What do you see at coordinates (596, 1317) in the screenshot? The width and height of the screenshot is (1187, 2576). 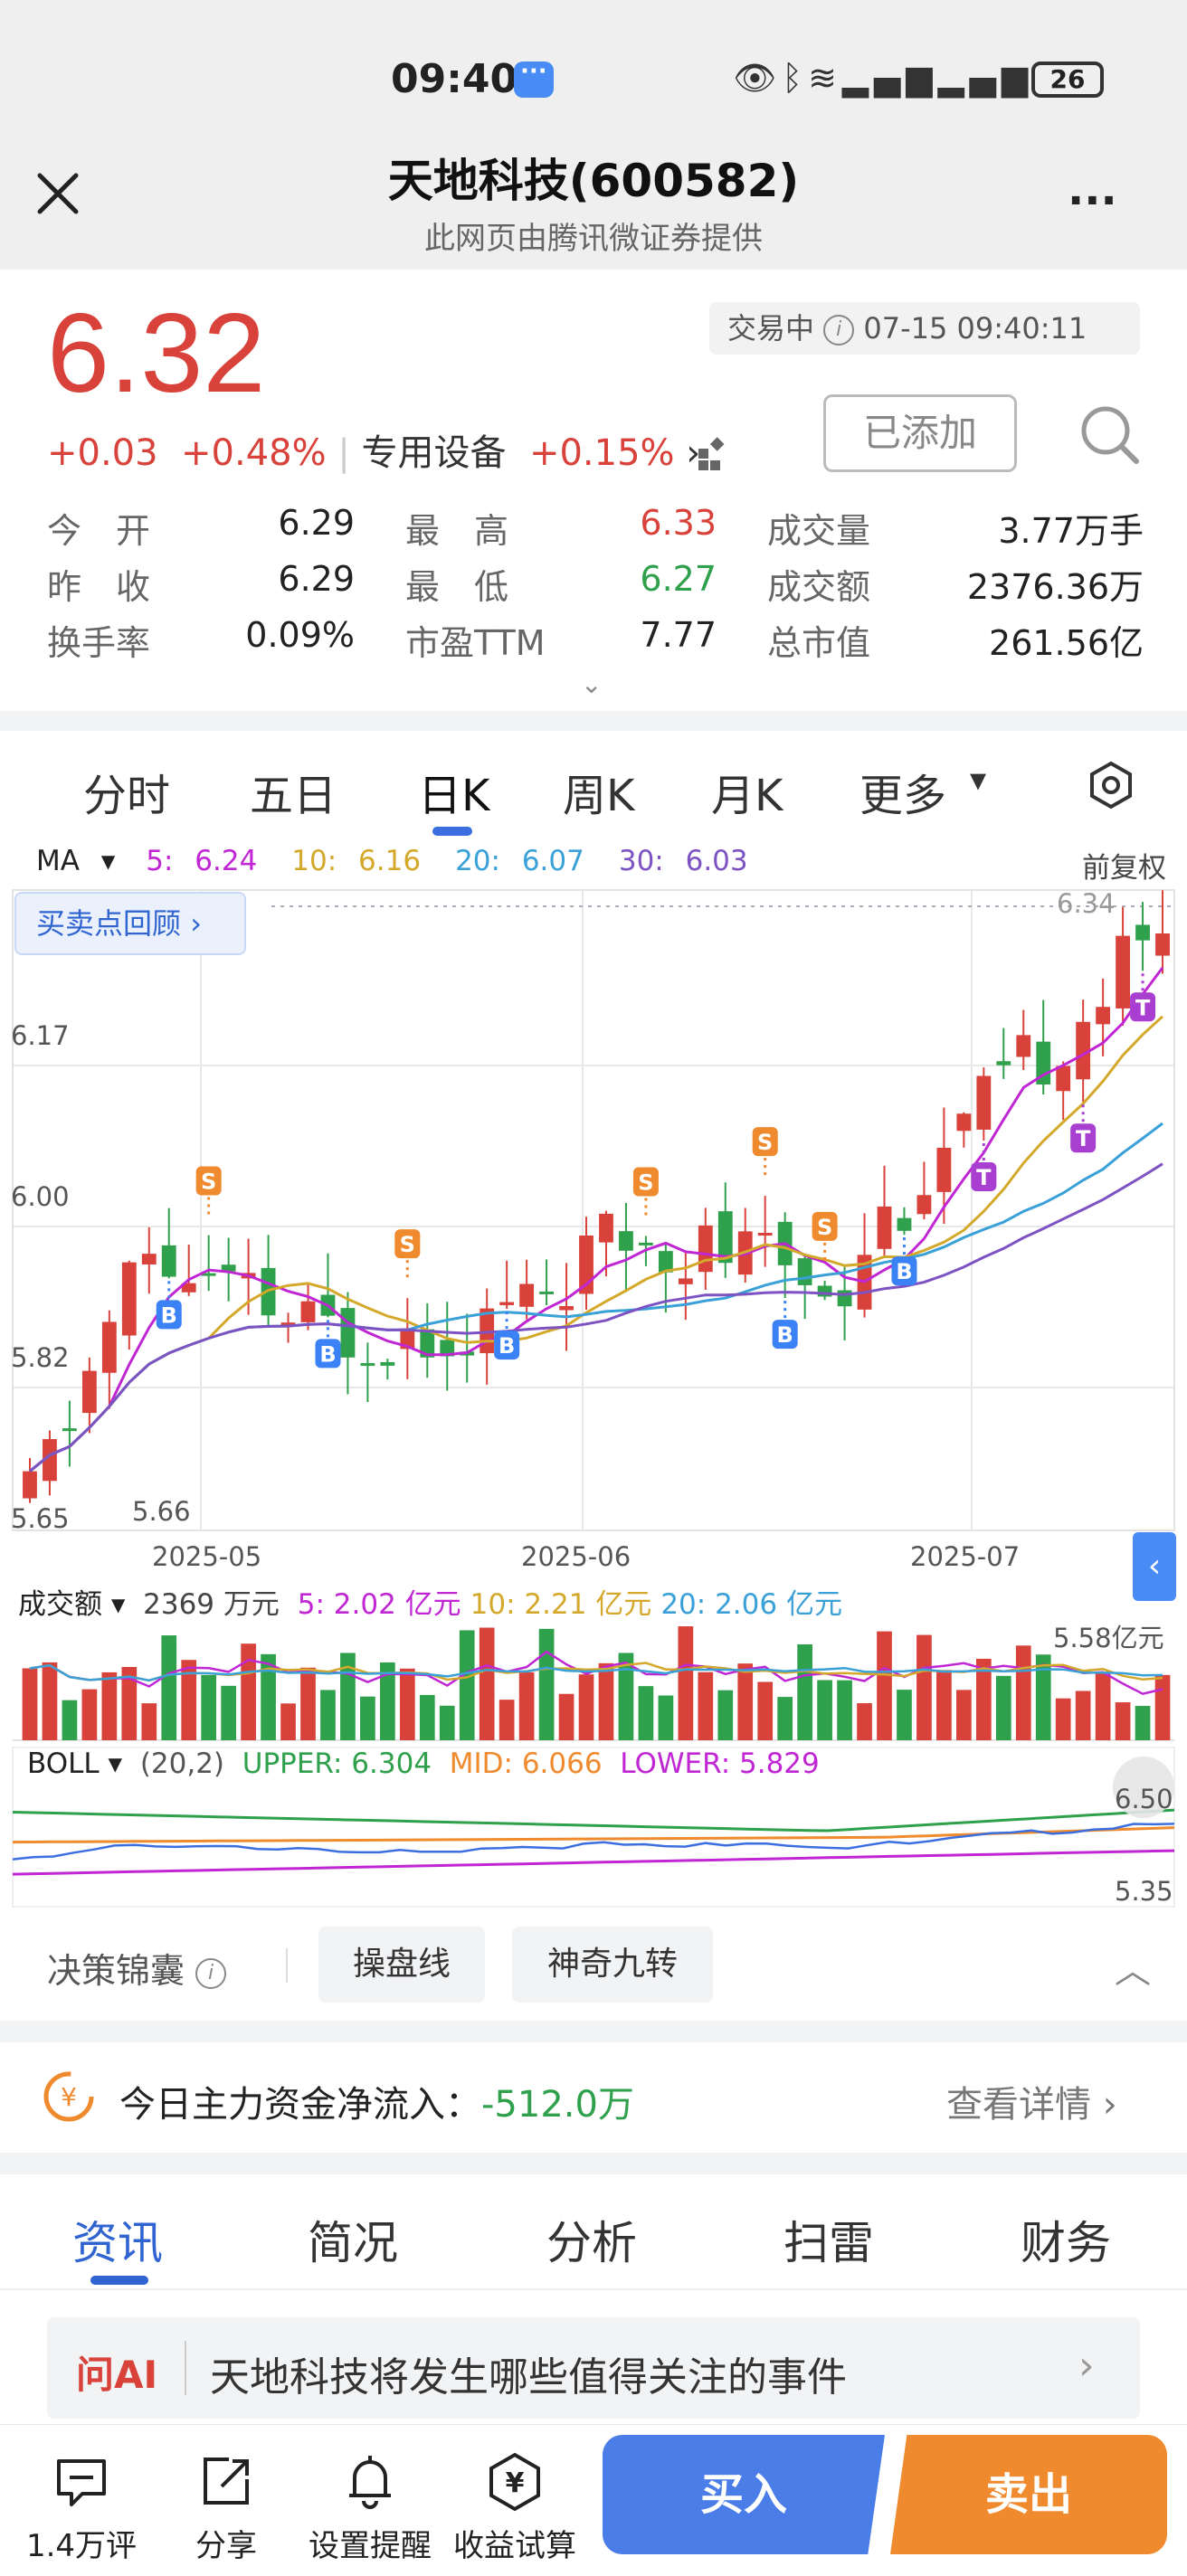 I see `ma30-line` at bounding box center [596, 1317].